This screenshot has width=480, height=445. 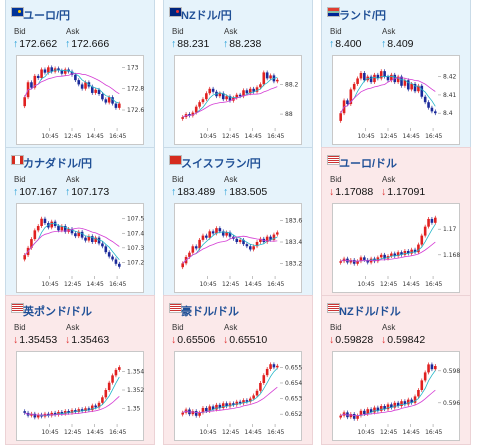 What do you see at coordinates (193, 192) in the screenshot?
I see `bid-value: ↑183.489` at bounding box center [193, 192].